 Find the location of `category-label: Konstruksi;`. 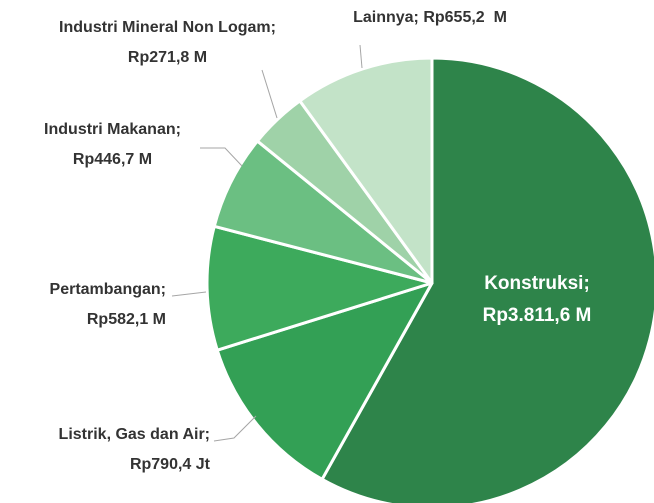

category-label: Konstruksi; is located at coordinates (537, 283).